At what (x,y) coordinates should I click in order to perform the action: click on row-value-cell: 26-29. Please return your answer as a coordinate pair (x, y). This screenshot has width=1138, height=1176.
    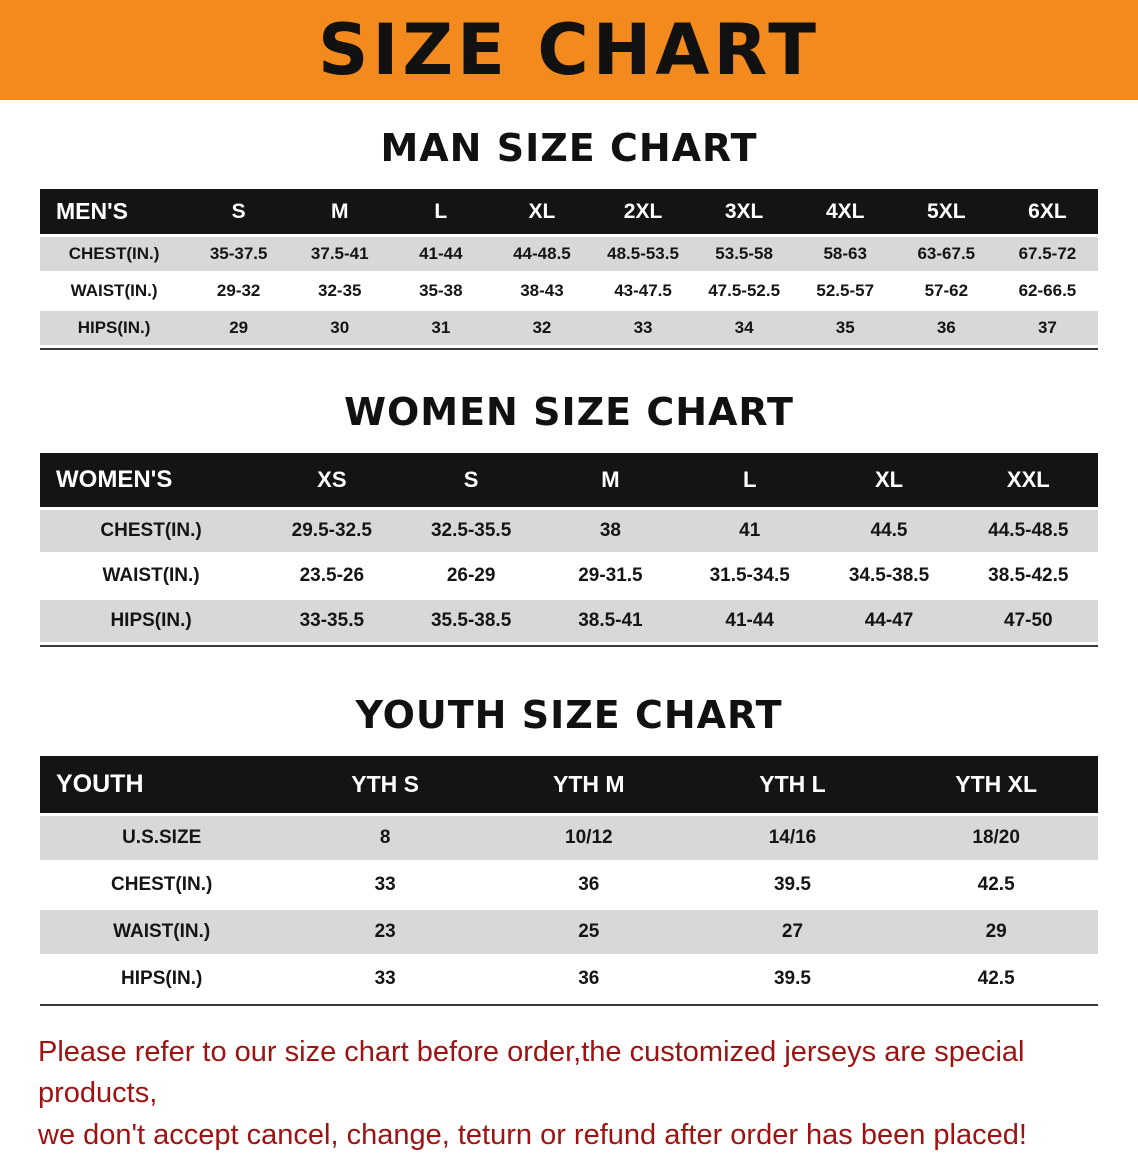
    Looking at the image, I should click on (471, 575).